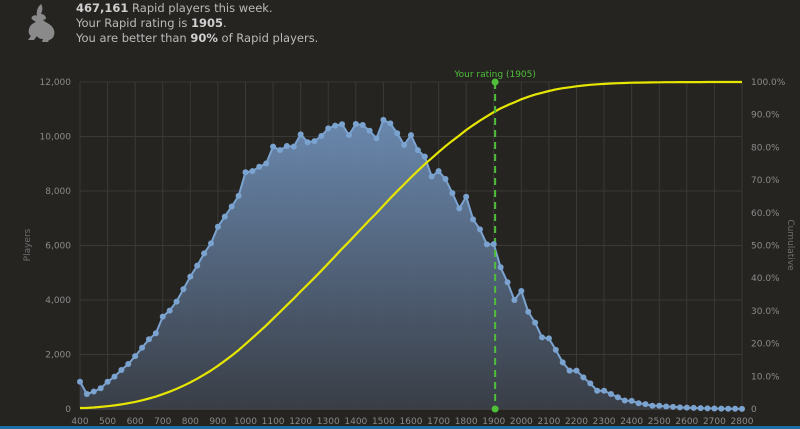 The image size is (800, 429). Describe the element at coordinates (576, 422) in the screenshot. I see `x-tick-label: 2200` at that location.